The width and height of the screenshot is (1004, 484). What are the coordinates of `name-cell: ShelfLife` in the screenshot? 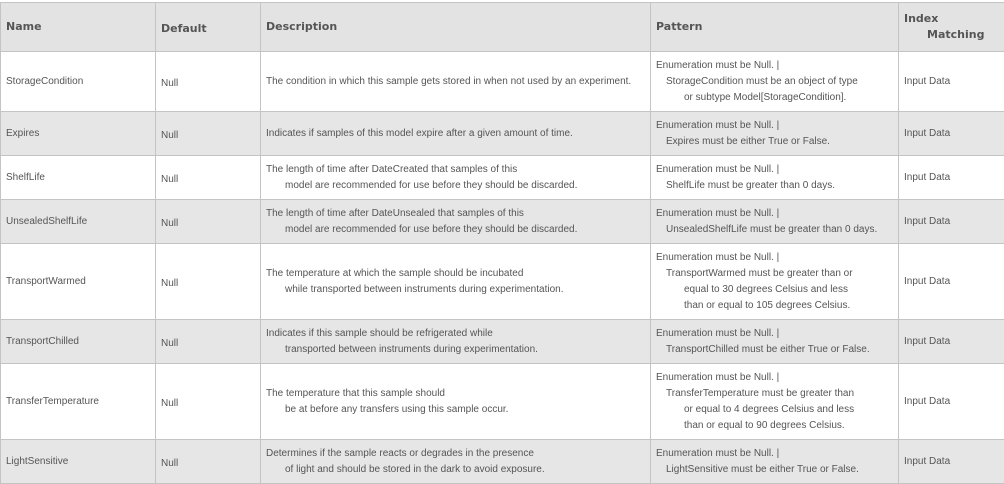 It's located at (78, 178).